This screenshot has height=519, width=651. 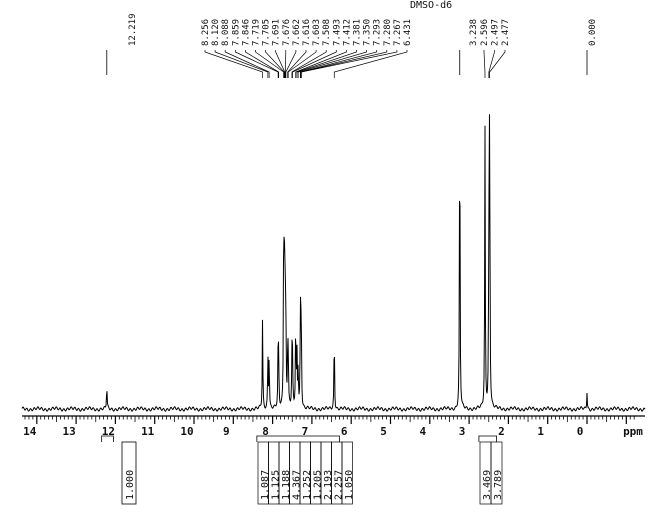 What do you see at coordinates (317, 32) in the screenshot?
I see `peak-label: 7.603` at bounding box center [317, 32].